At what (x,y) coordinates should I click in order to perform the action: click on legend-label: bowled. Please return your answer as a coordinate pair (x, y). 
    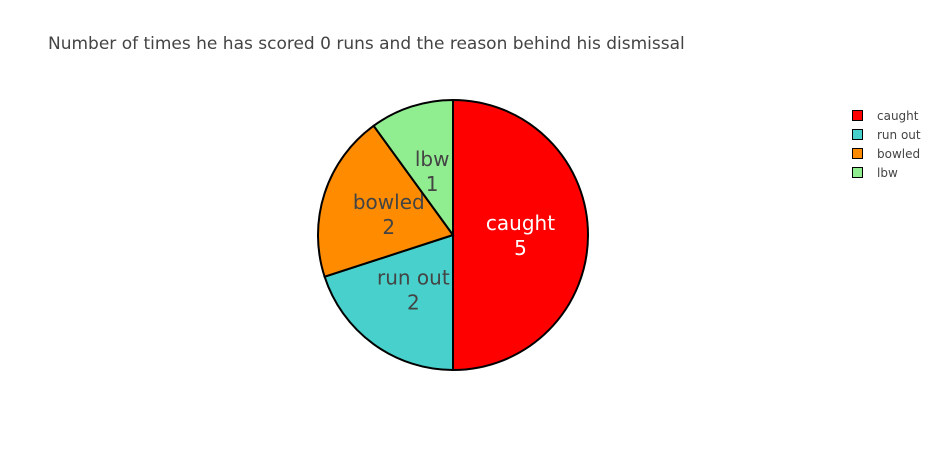
    Looking at the image, I should click on (899, 153).